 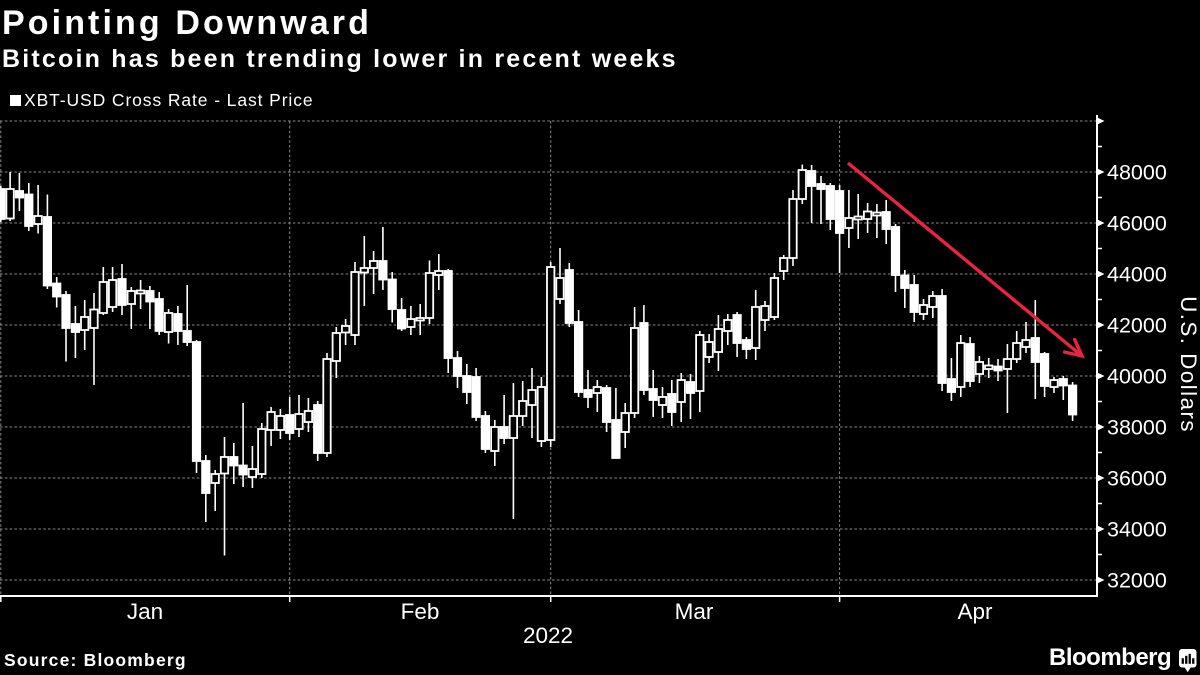 I want to click on svg-text: 44000, so click(x=1137, y=275).